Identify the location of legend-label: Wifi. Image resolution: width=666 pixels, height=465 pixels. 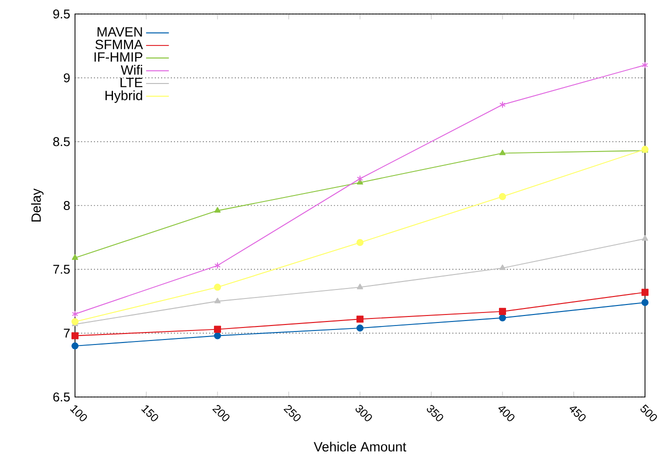
(131, 69).